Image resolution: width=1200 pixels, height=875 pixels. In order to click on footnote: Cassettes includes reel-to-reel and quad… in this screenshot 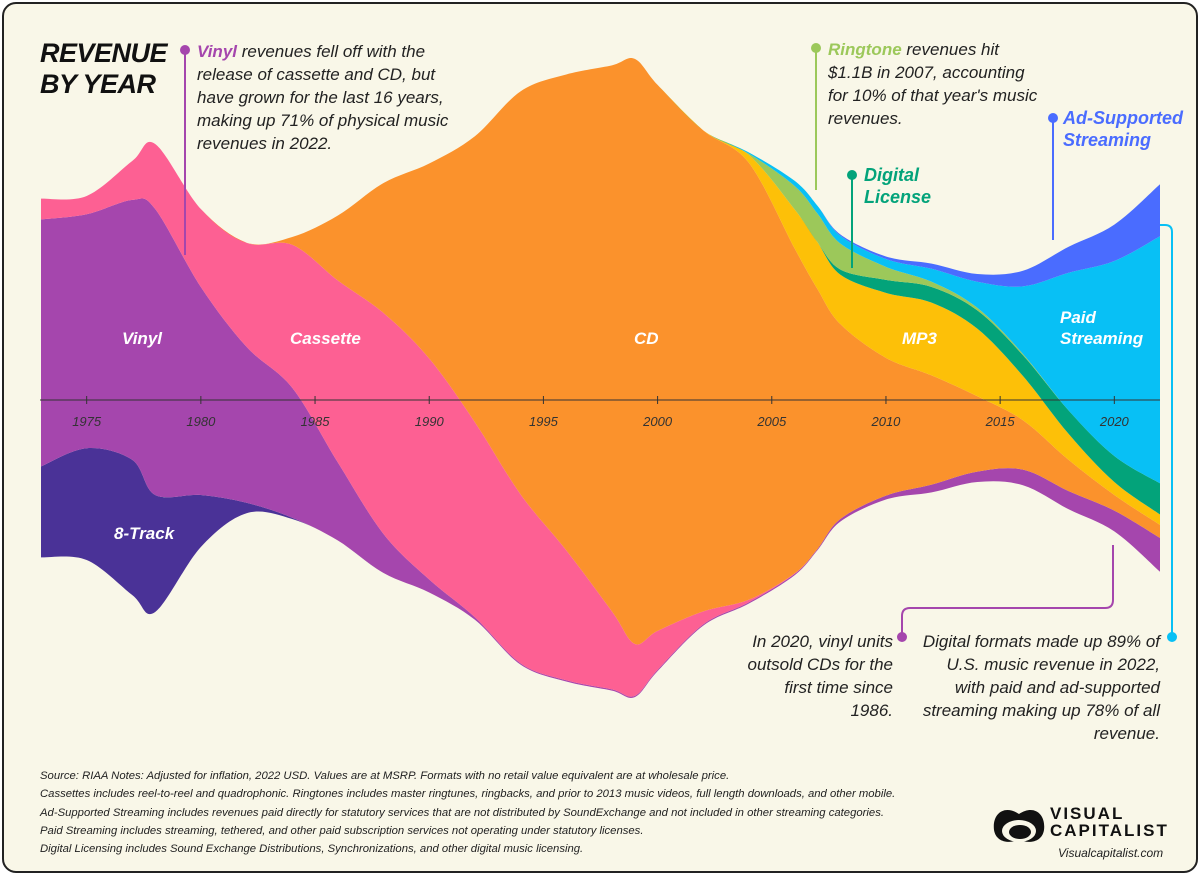, I will do `click(468, 794)`.